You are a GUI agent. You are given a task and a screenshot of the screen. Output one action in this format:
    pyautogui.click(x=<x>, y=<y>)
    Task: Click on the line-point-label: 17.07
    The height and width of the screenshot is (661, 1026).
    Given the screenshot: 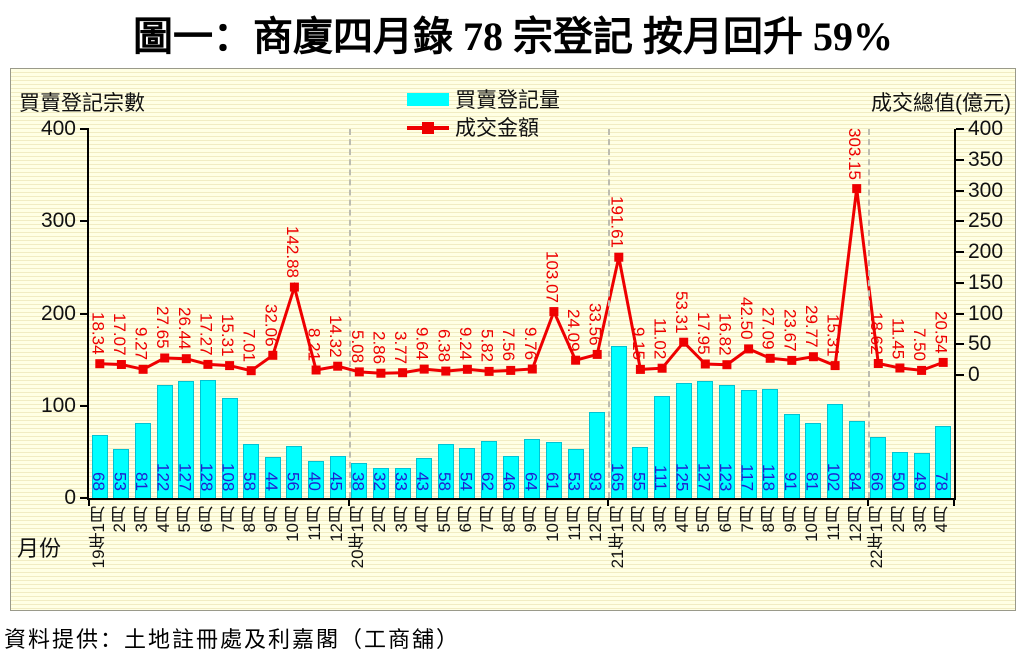 What is the action you would take?
    pyautogui.click(x=119, y=334)
    